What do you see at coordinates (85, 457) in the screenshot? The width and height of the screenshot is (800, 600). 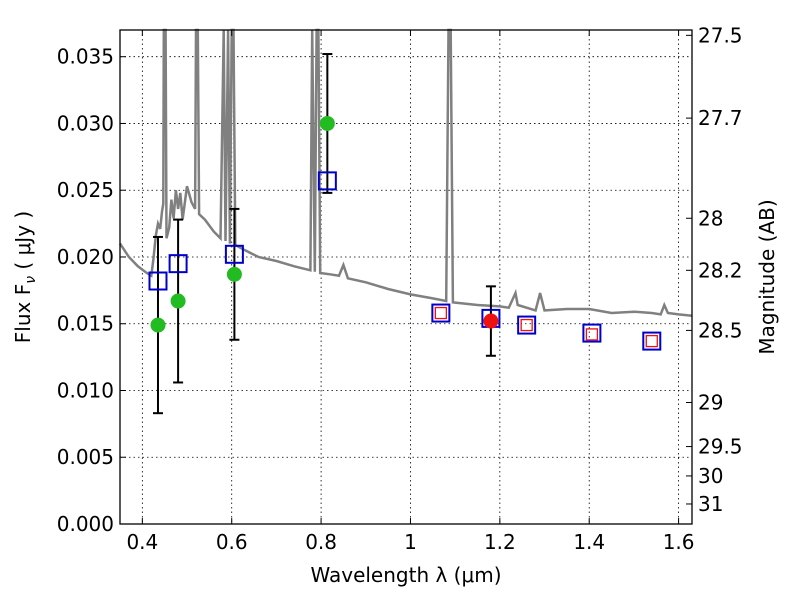 I see `y-tick-label: 0.005` at bounding box center [85, 457].